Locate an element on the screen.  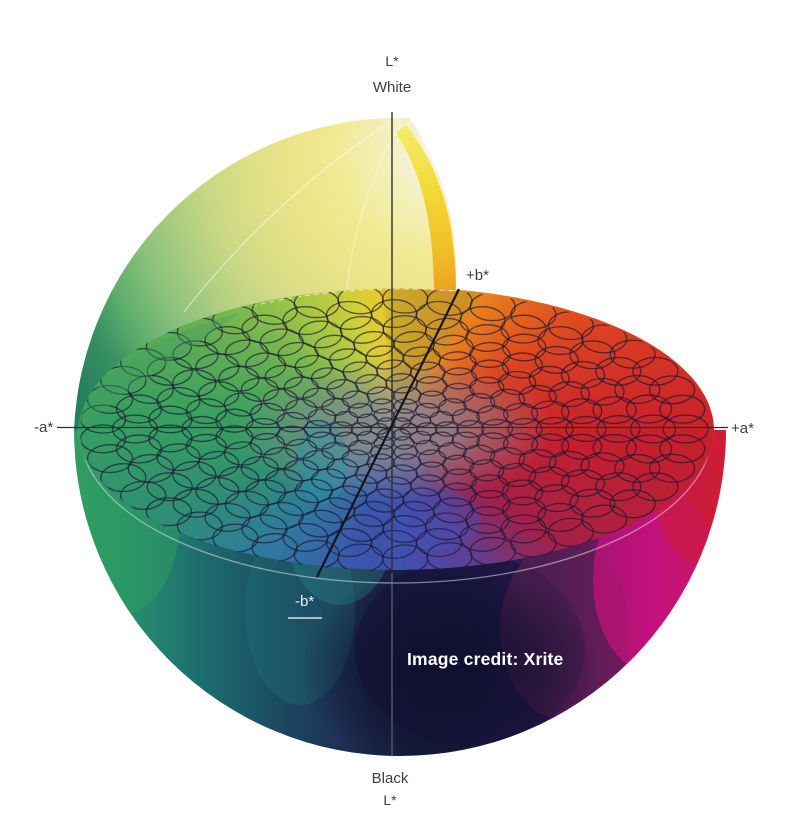
minus-a-label: -a* is located at coordinates (44, 427).